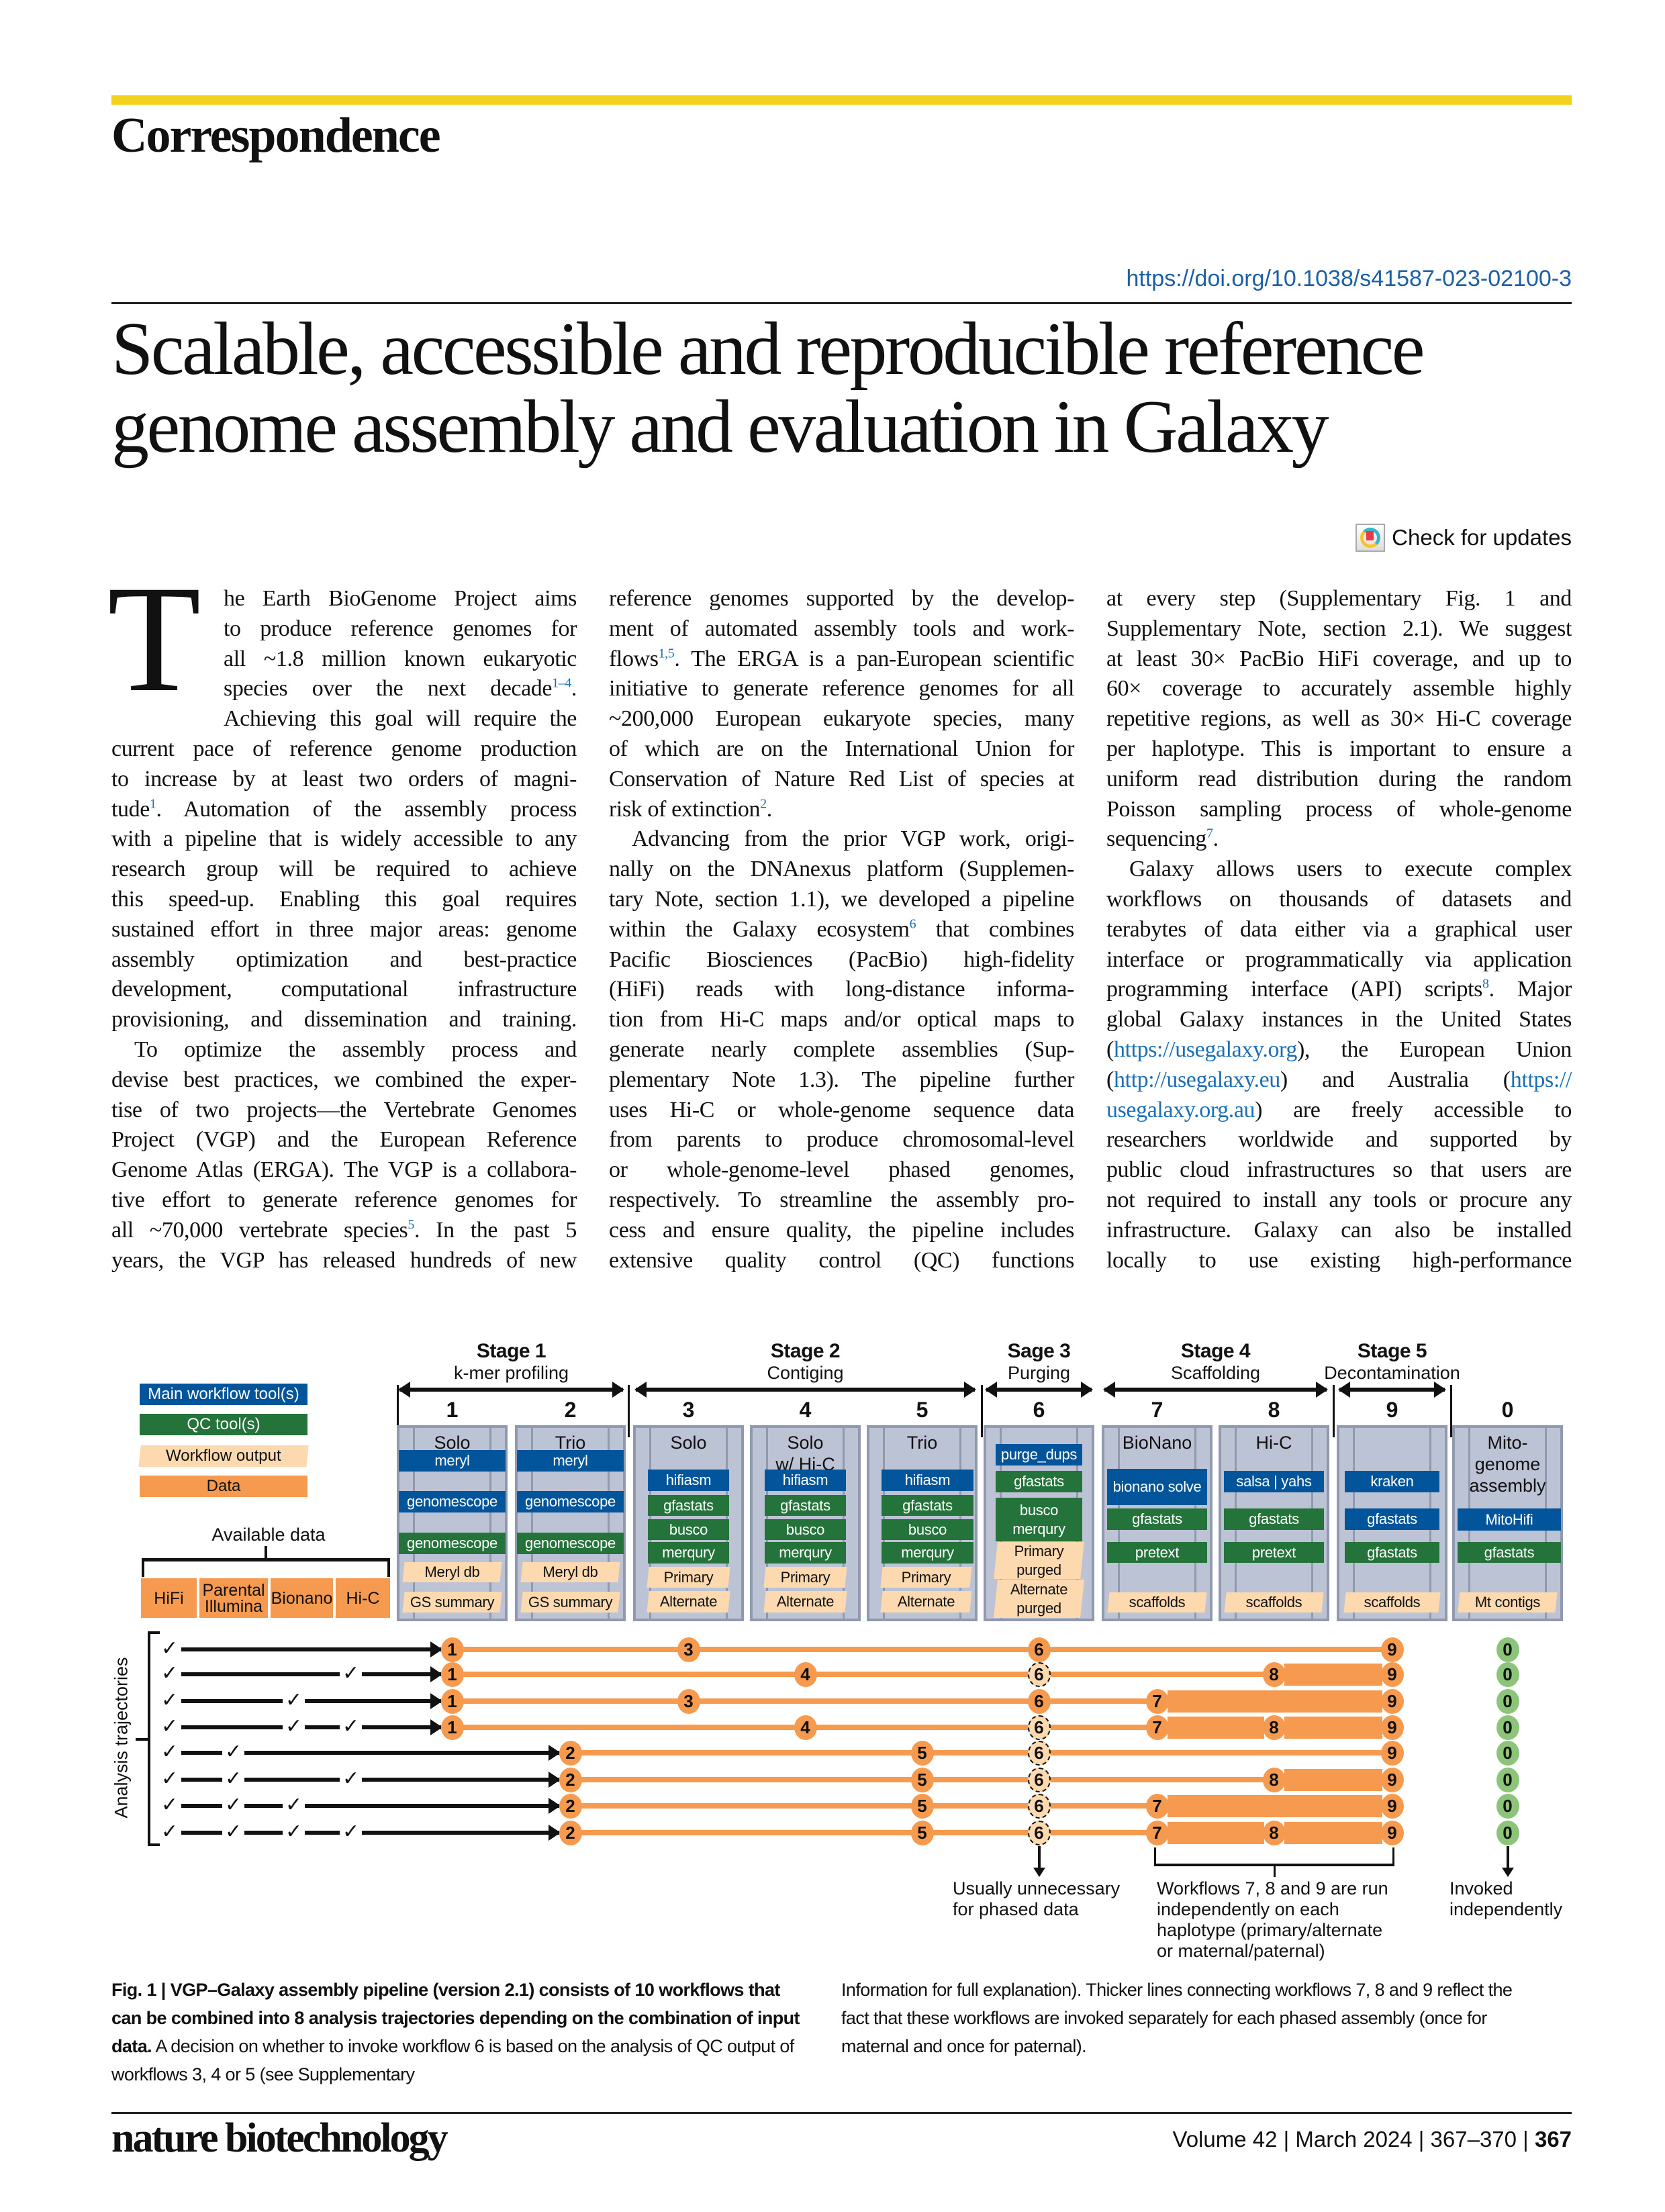 The image size is (1665, 2212). Describe the element at coordinates (1274, 1701) in the screenshot. I see `thick-segment` at that location.